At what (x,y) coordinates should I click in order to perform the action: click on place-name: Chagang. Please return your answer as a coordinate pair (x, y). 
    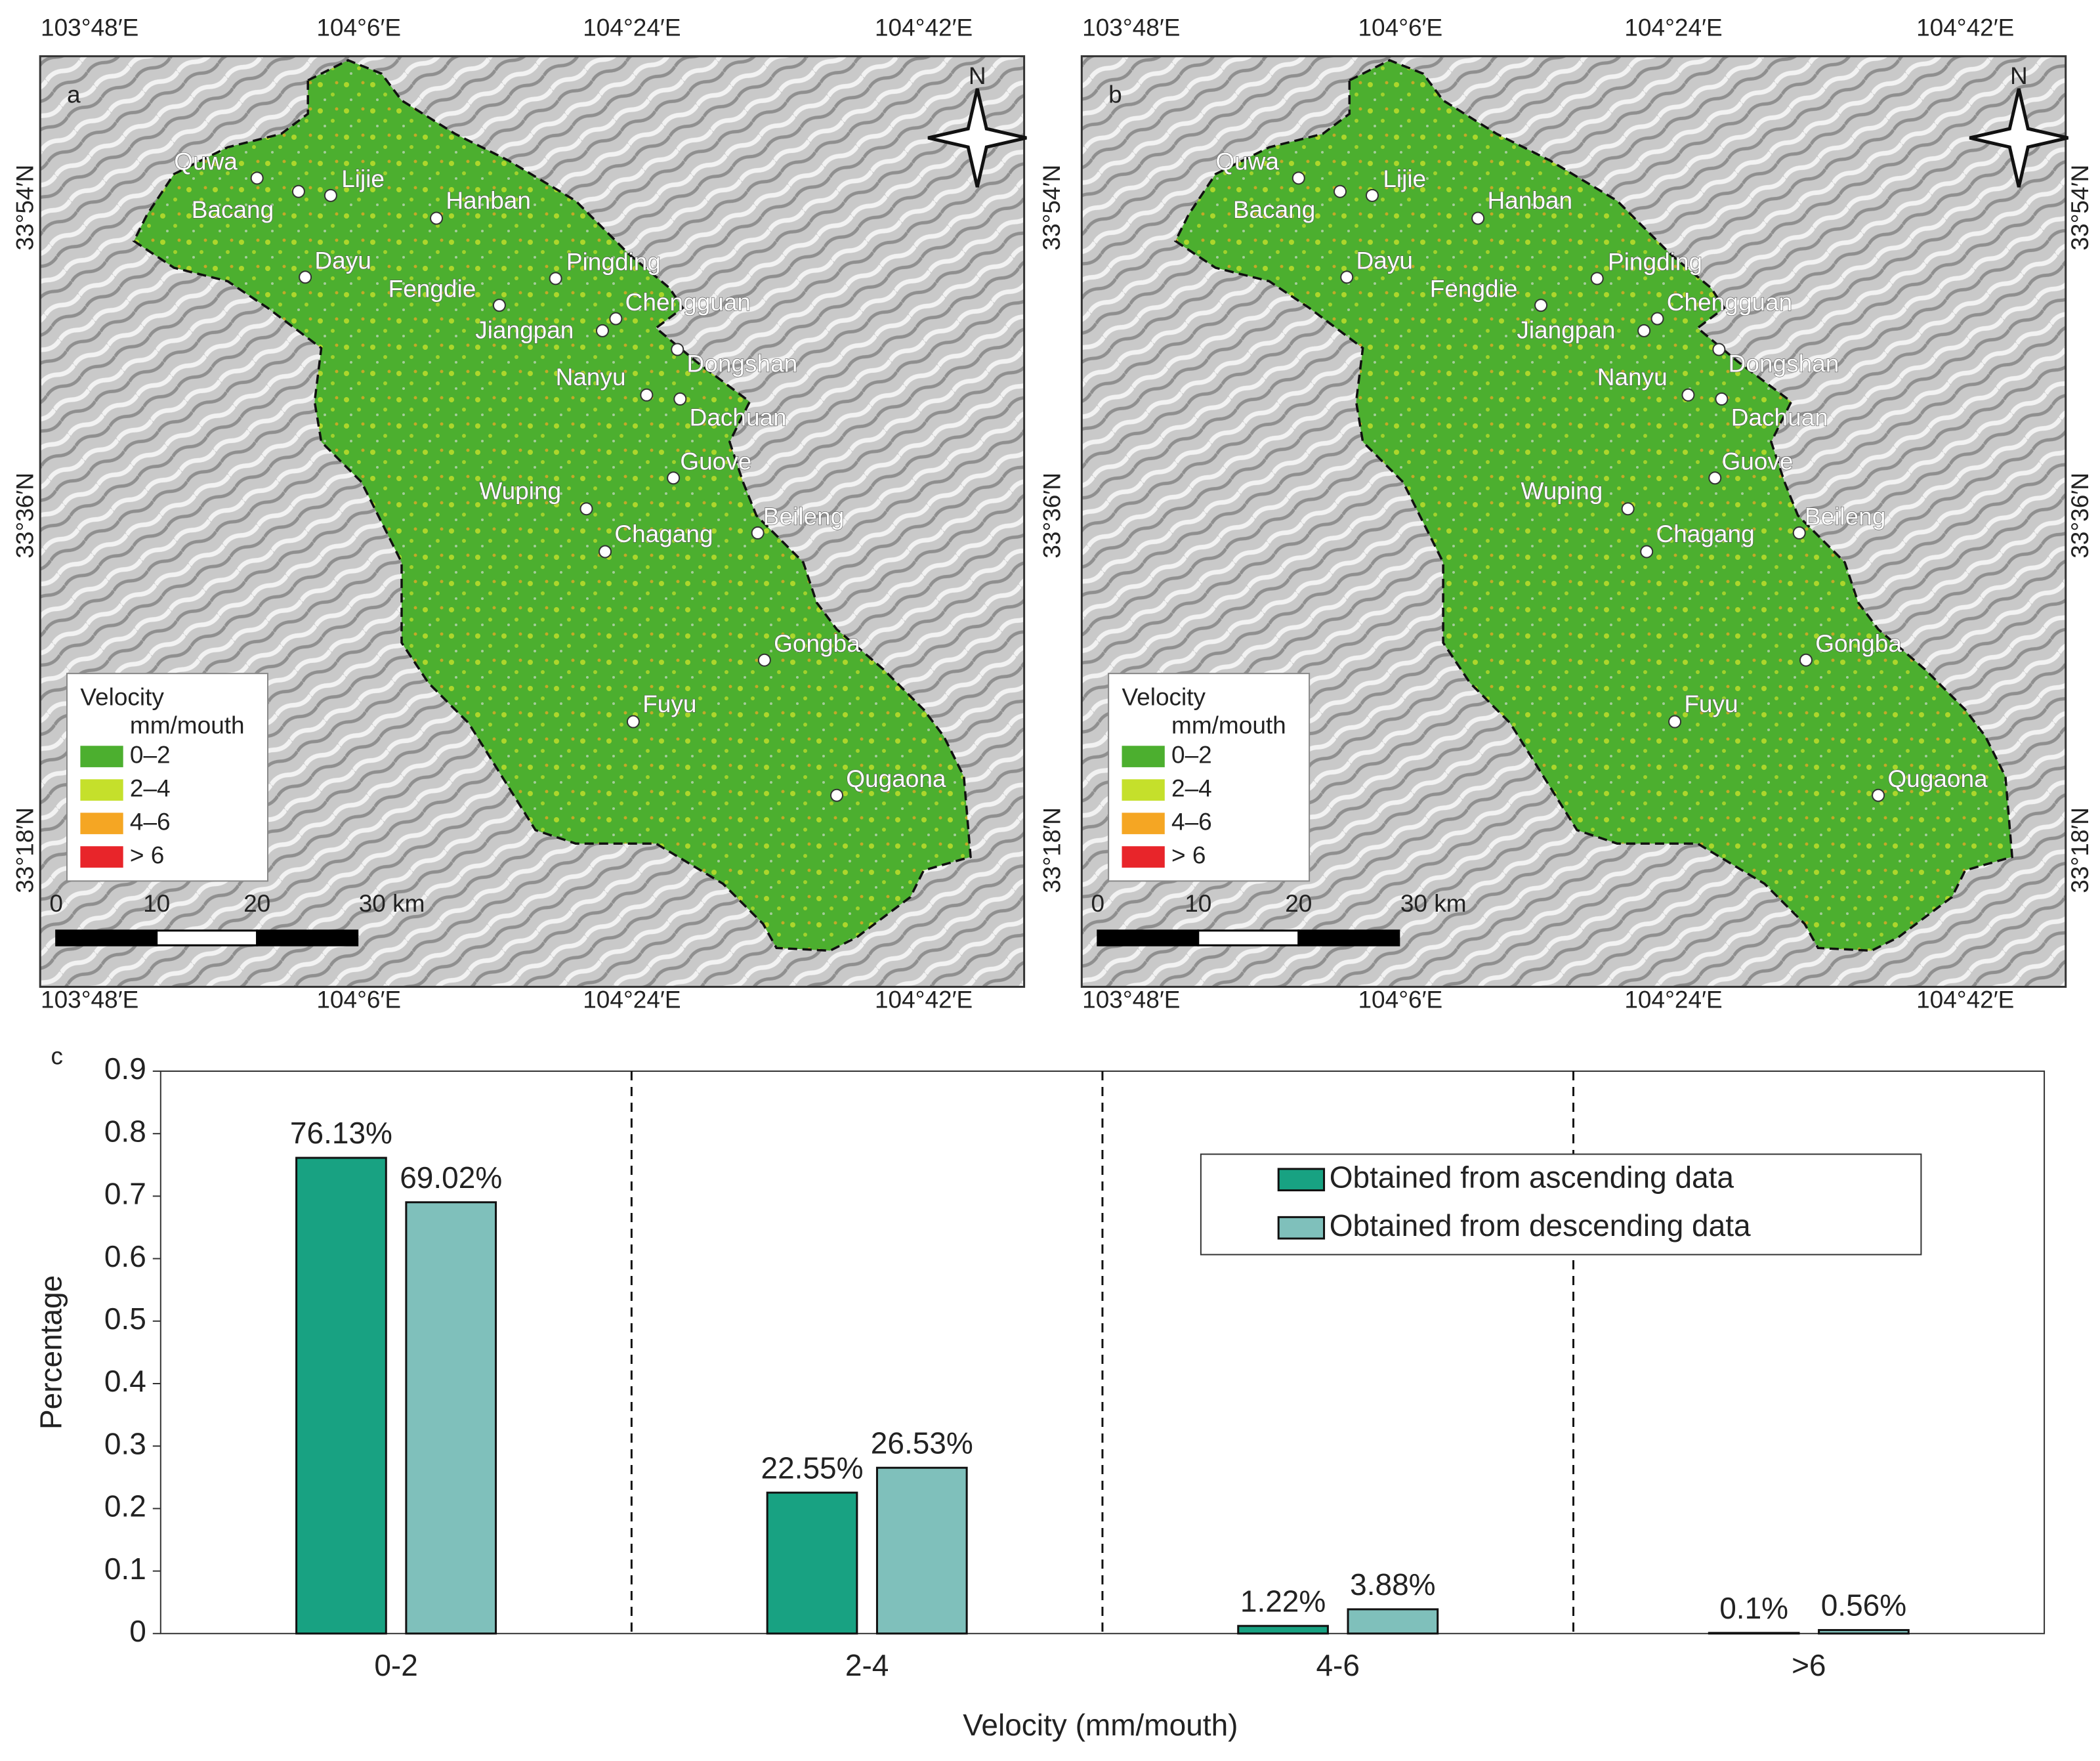
    Looking at the image, I should click on (1705, 533).